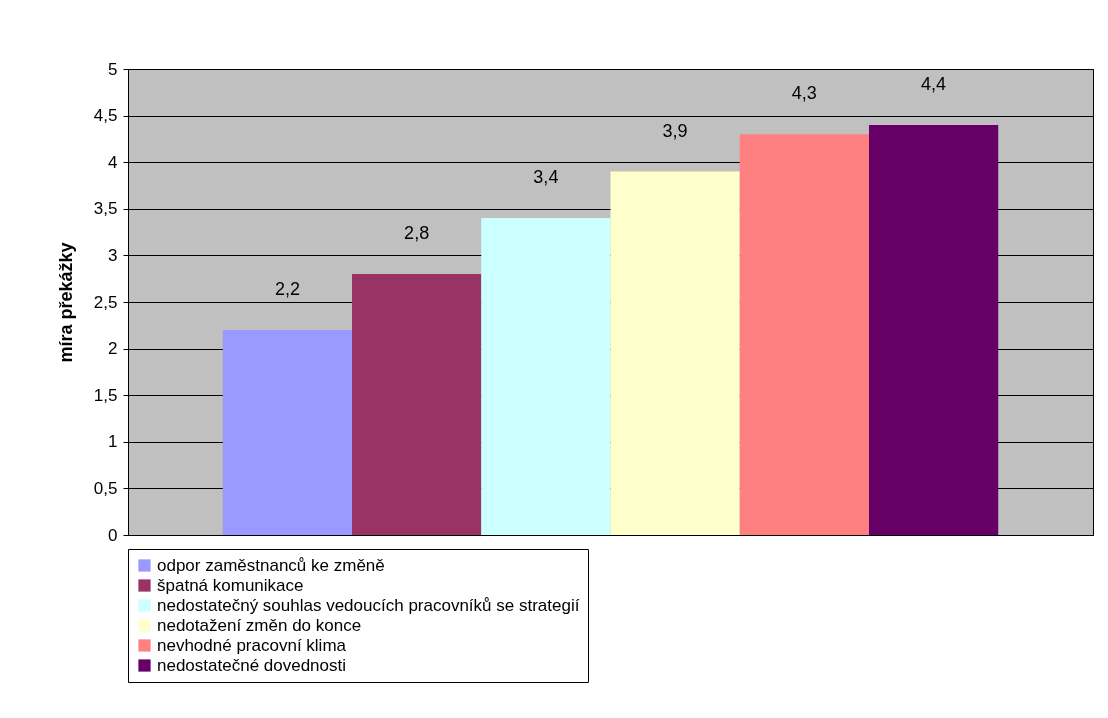  Describe the element at coordinates (113, 535) in the screenshot. I see `y-tick-label: 0` at that location.